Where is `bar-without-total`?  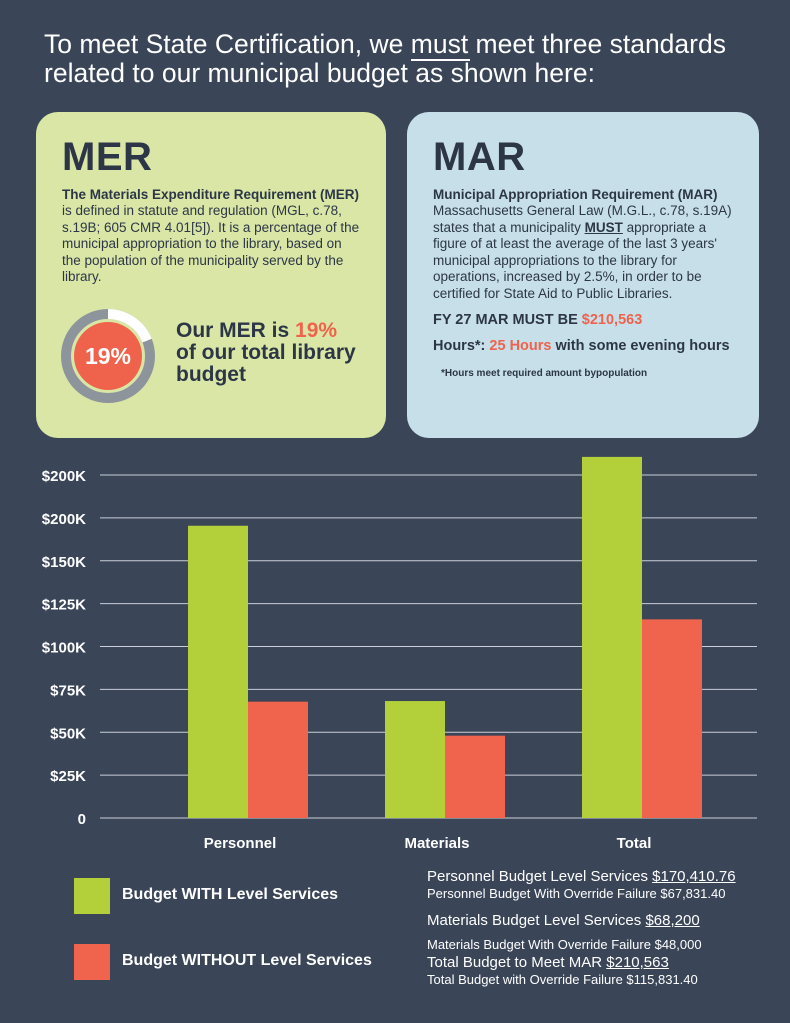
bar-without-total is located at coordinates (672, 718).